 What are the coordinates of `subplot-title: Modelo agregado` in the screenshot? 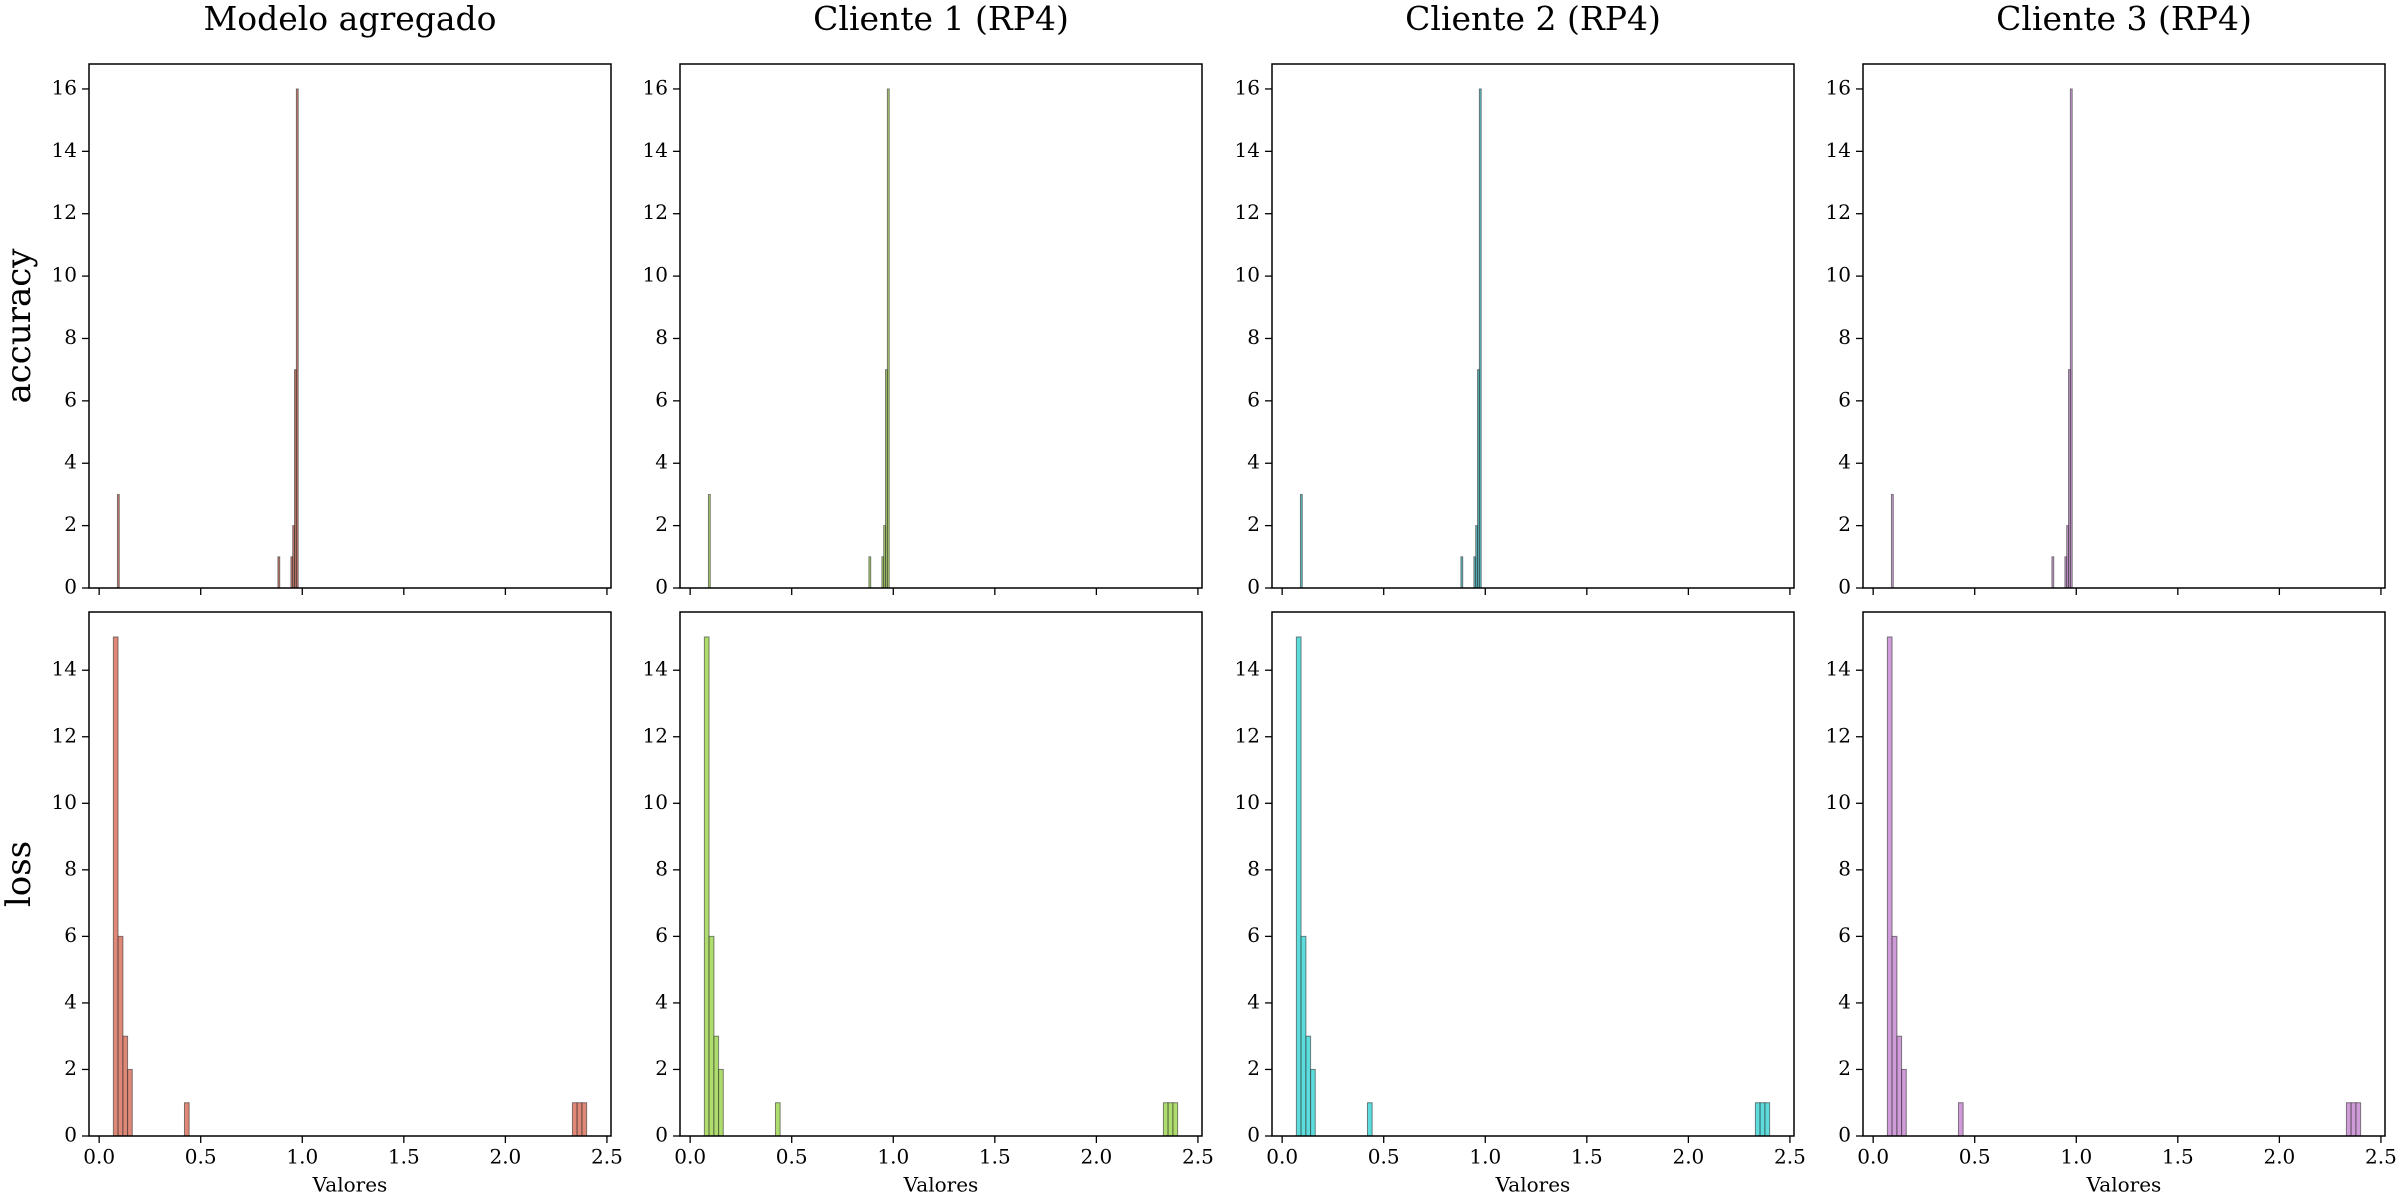 It's located at (349, 19).